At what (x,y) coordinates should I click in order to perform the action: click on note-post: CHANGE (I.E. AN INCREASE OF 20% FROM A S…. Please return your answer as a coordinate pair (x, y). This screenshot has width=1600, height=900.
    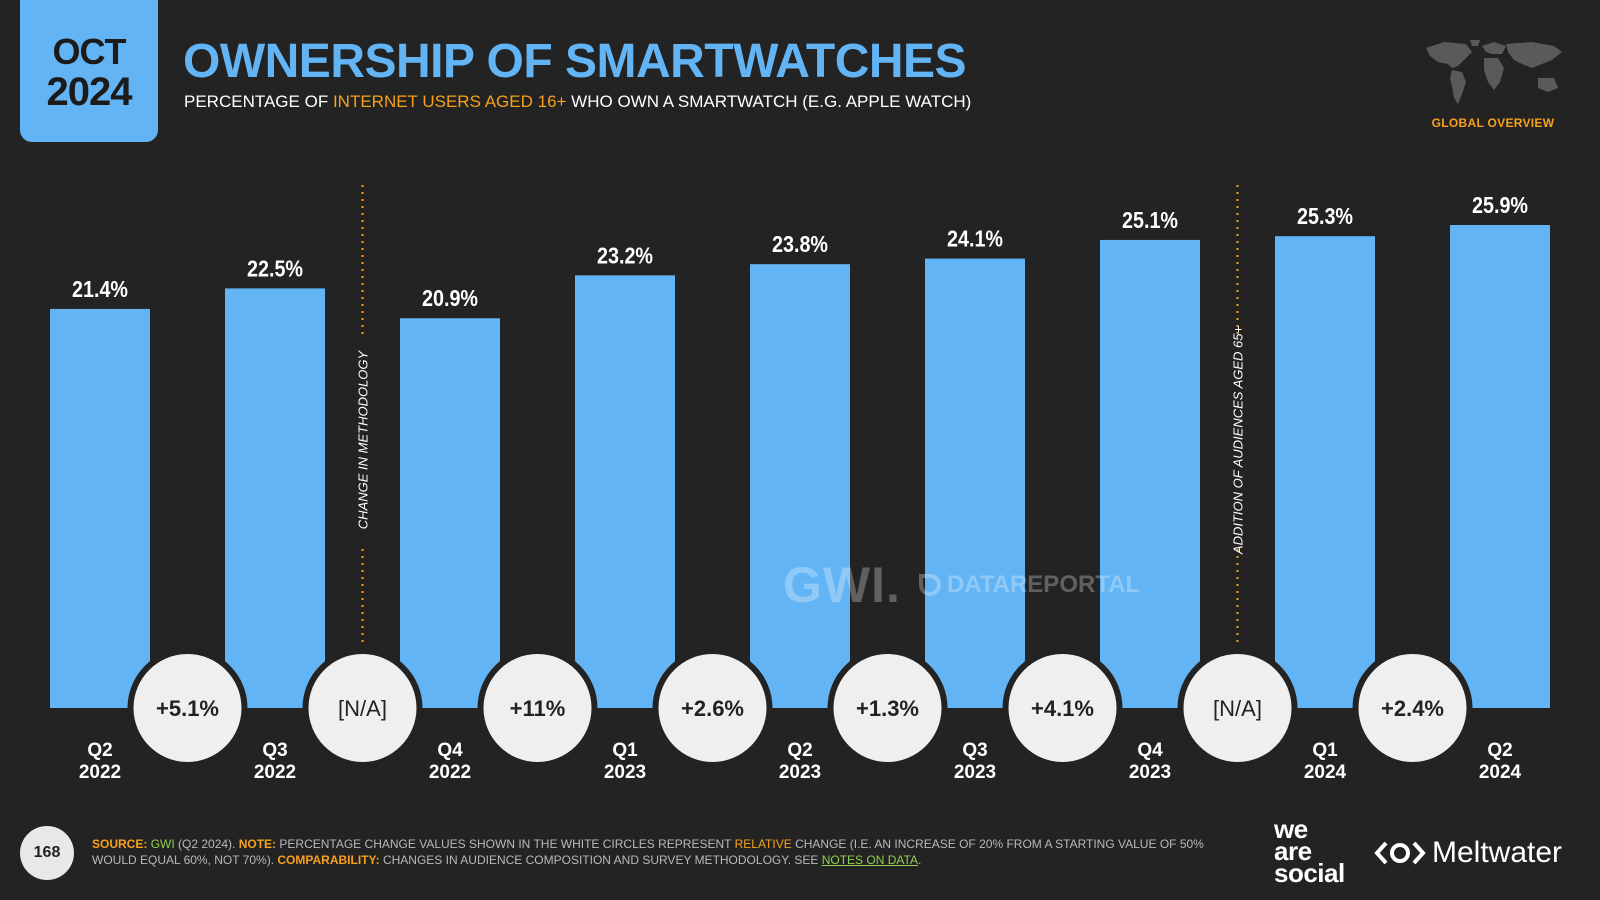
    Looking at the image, I should click on (648, 852).